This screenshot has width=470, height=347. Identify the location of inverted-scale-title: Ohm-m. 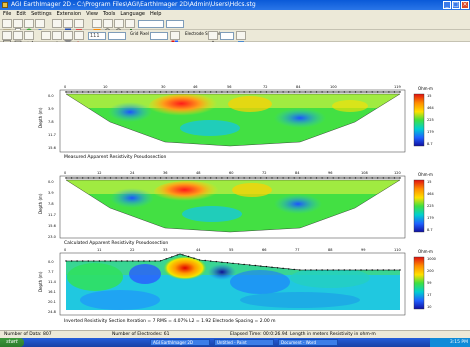
(425, 251).